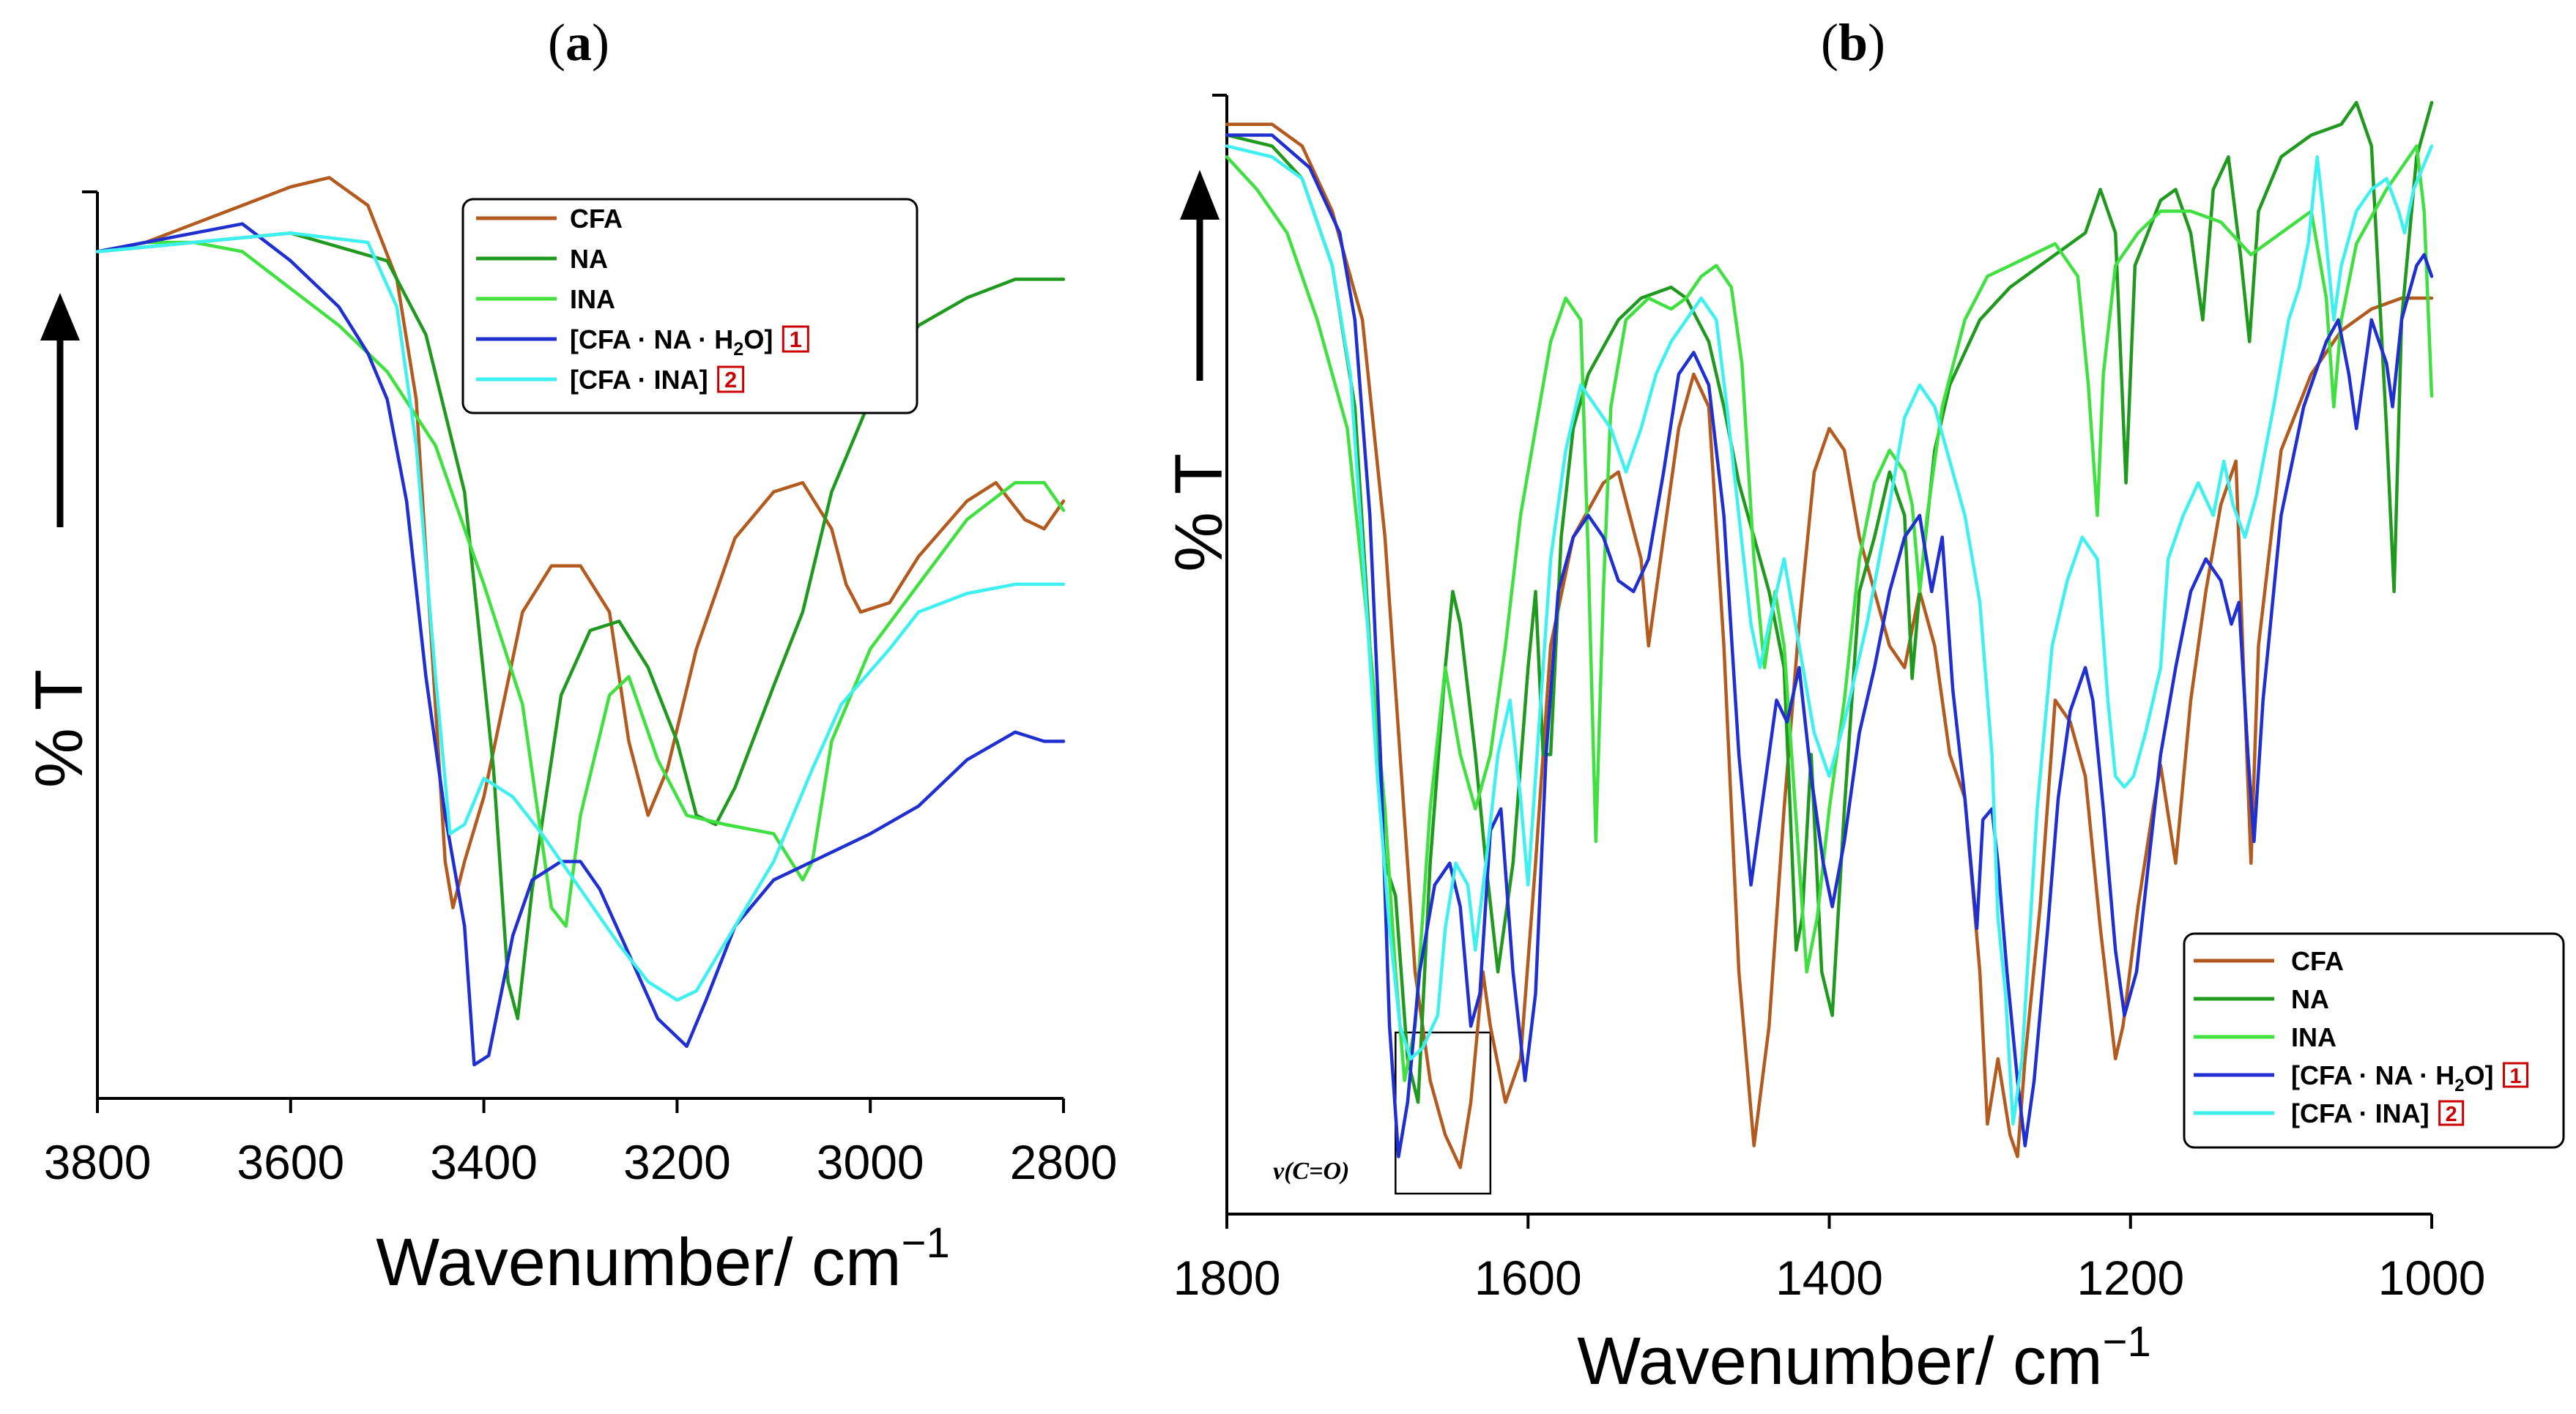 The width and height of the screenshot is (2576, 1414). What do you see at coordinates (2360, 1113) in the screenshot?
I see `panel-b-legend-label-cfa-ina: [CFA · INA]` at bounding box center [2360, 1113].